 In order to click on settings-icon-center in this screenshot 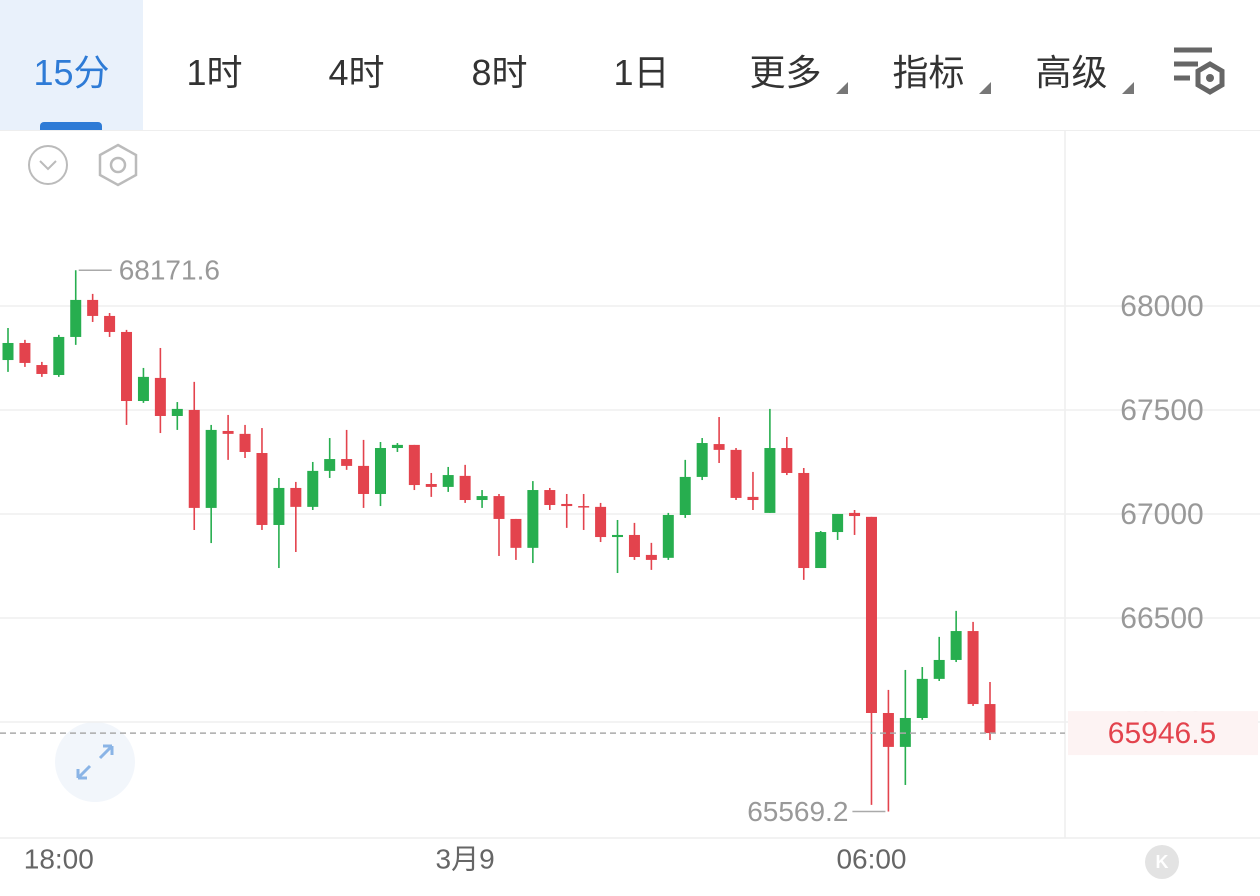, I will do `click(118, 165)`.